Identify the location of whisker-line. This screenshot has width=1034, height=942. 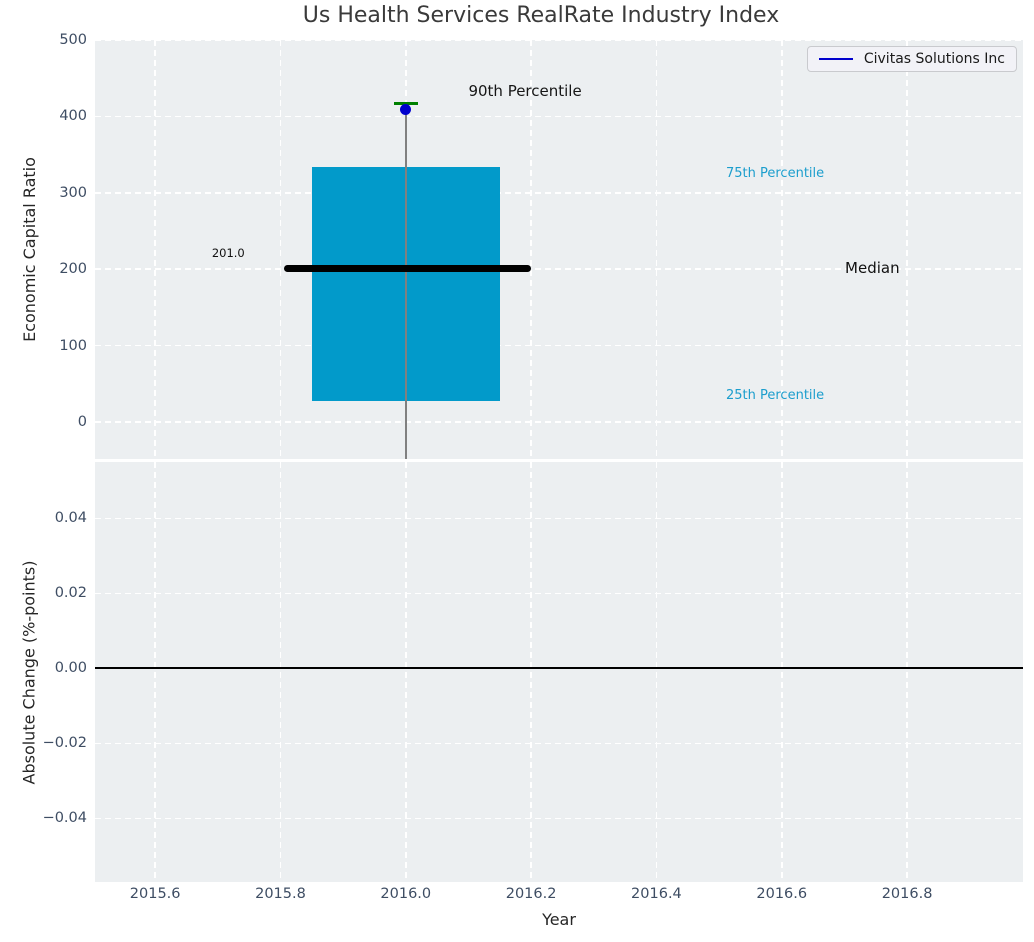
(406, 281).